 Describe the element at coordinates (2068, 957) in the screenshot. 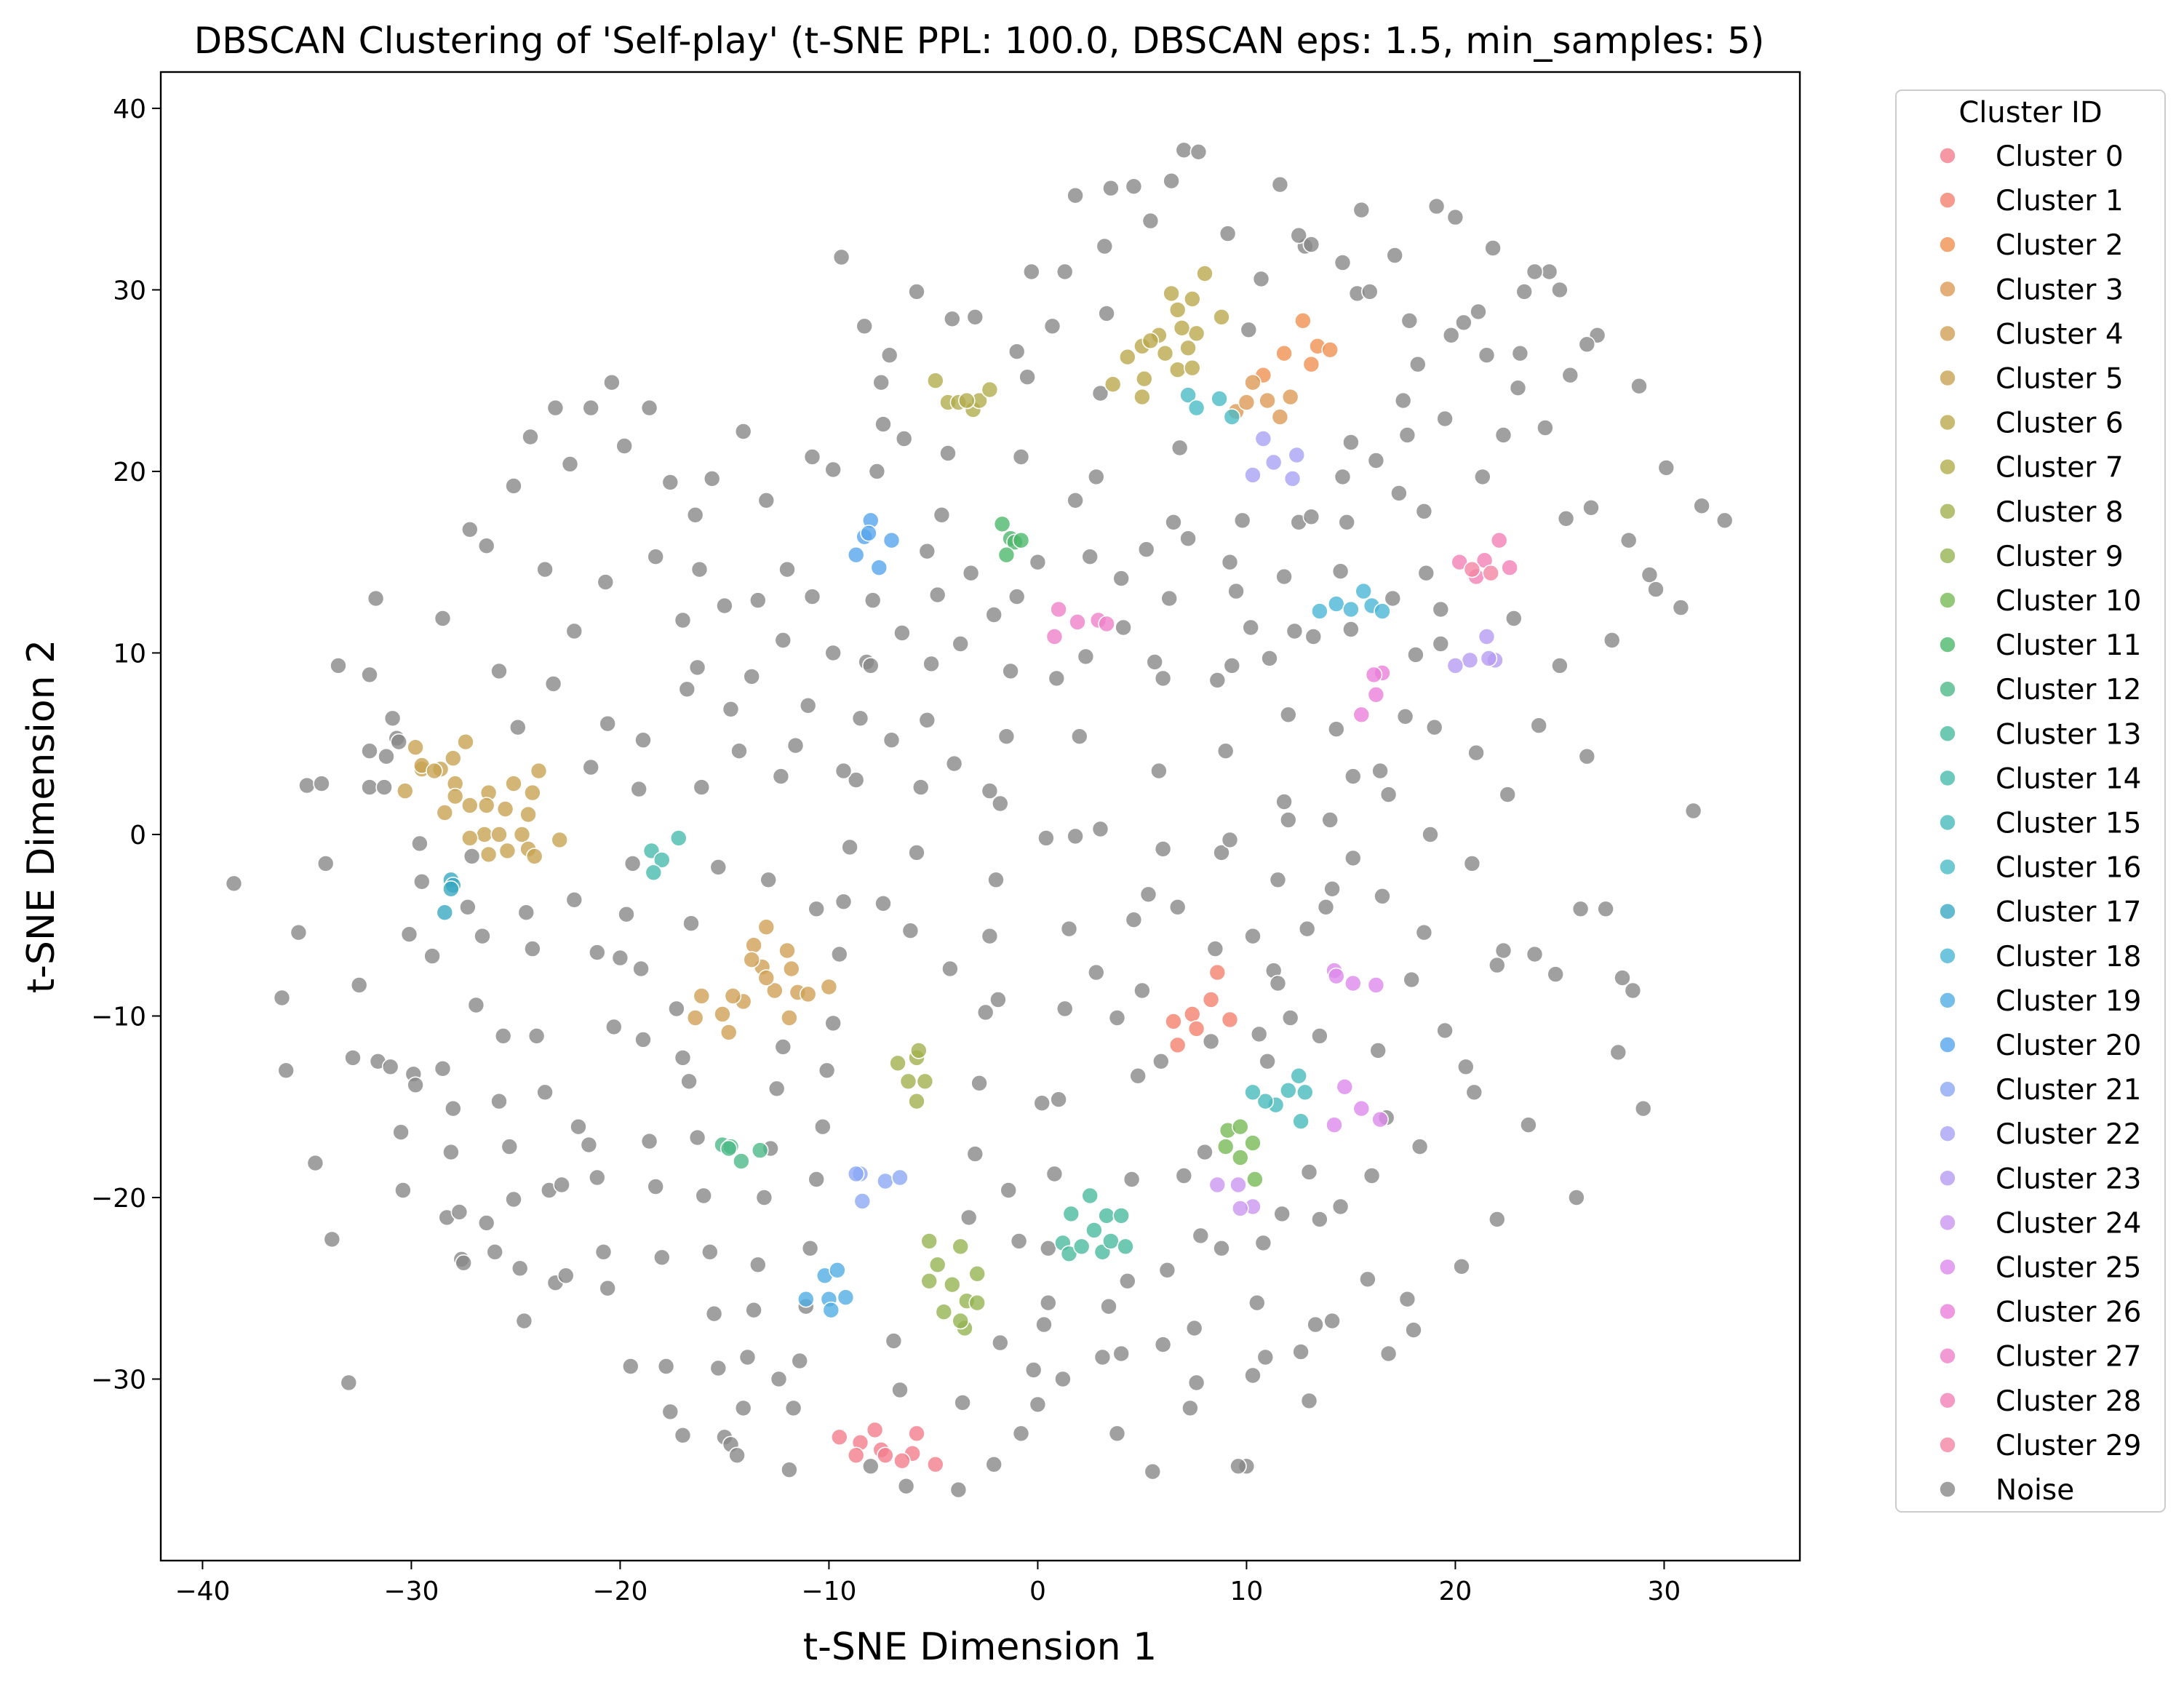

I see `legend-label: Cluster 18` at that location.